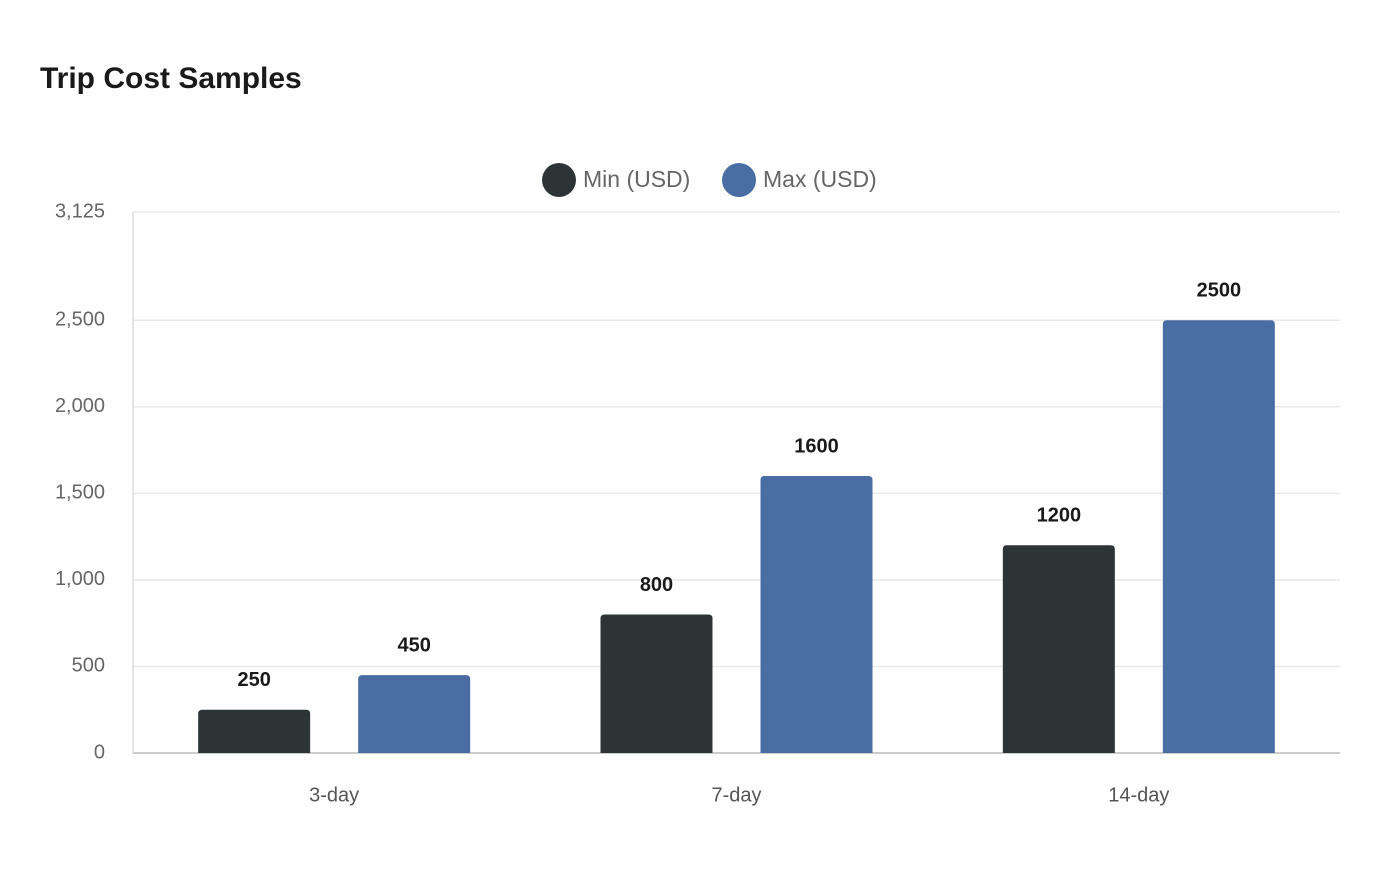  Describe the element at coordinates (334, 795) in the screenshot. I see `x-tick-label: 3-day` at that location.